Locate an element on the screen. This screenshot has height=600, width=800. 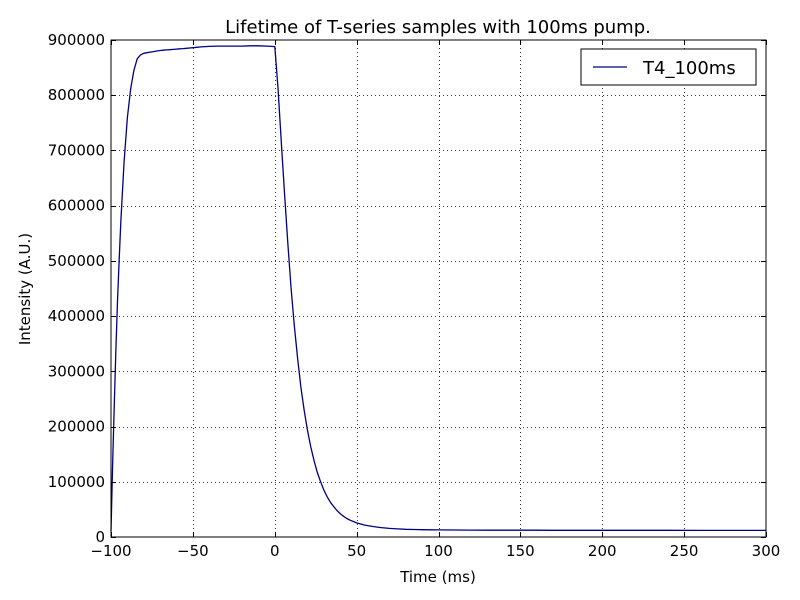
y-tick-label: 100000 is located at coordinates (76, 482).